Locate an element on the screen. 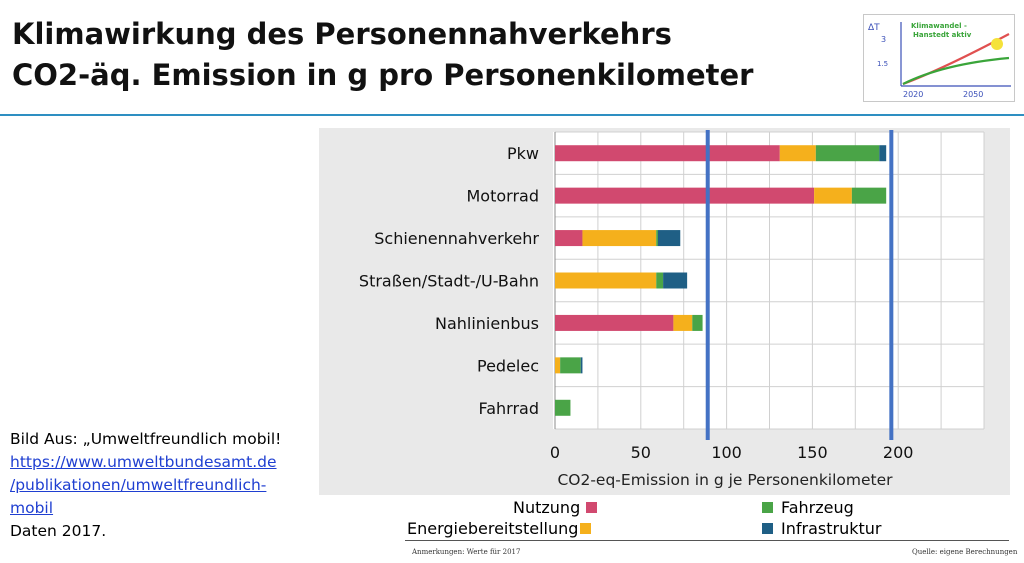 Image resolution: width=1024 pixels, height=563 pixels. bar-nahlinienbus-nutzung is located at coordinates (614, 322).